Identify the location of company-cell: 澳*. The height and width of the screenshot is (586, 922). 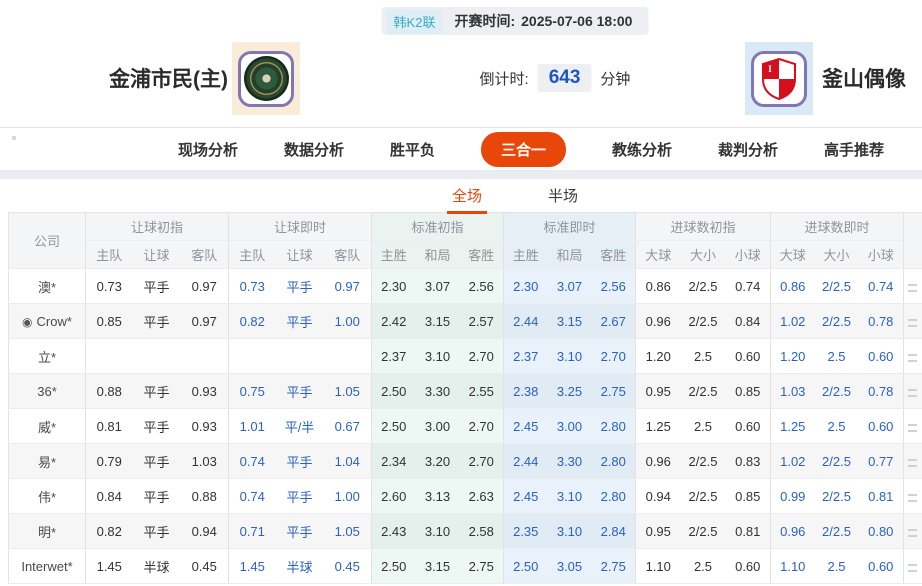
(47, 286).